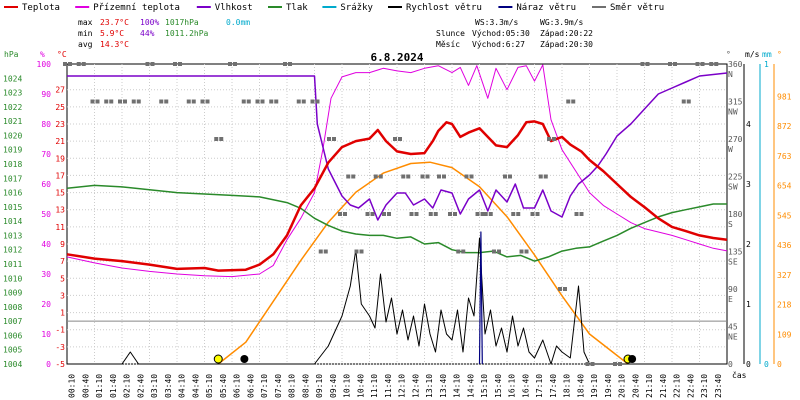 This screenshot has width=800, height=400. Describe the element at coordinates (12, 278) in the screenshot. I see `tick-hpa-6: 1010` at that location.